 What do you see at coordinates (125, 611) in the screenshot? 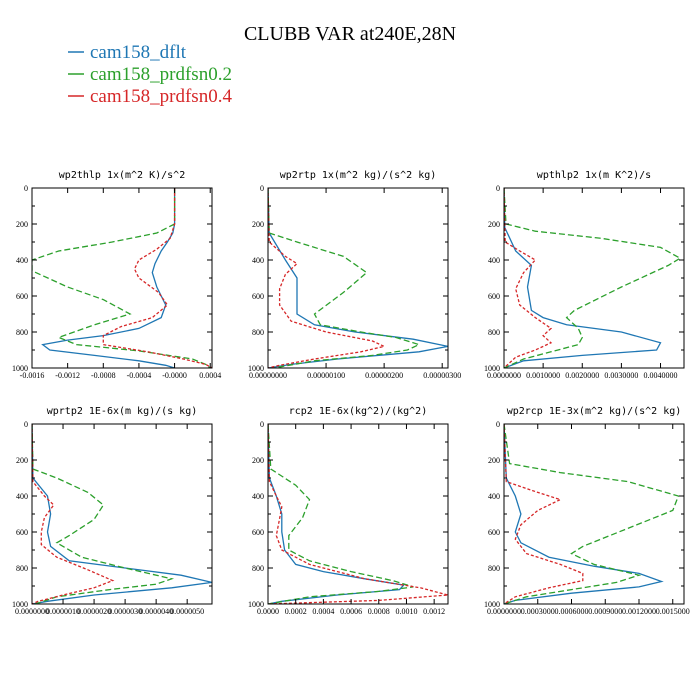
I see `x-tick-label: 0.0000030` at bounding box center [125, 611].